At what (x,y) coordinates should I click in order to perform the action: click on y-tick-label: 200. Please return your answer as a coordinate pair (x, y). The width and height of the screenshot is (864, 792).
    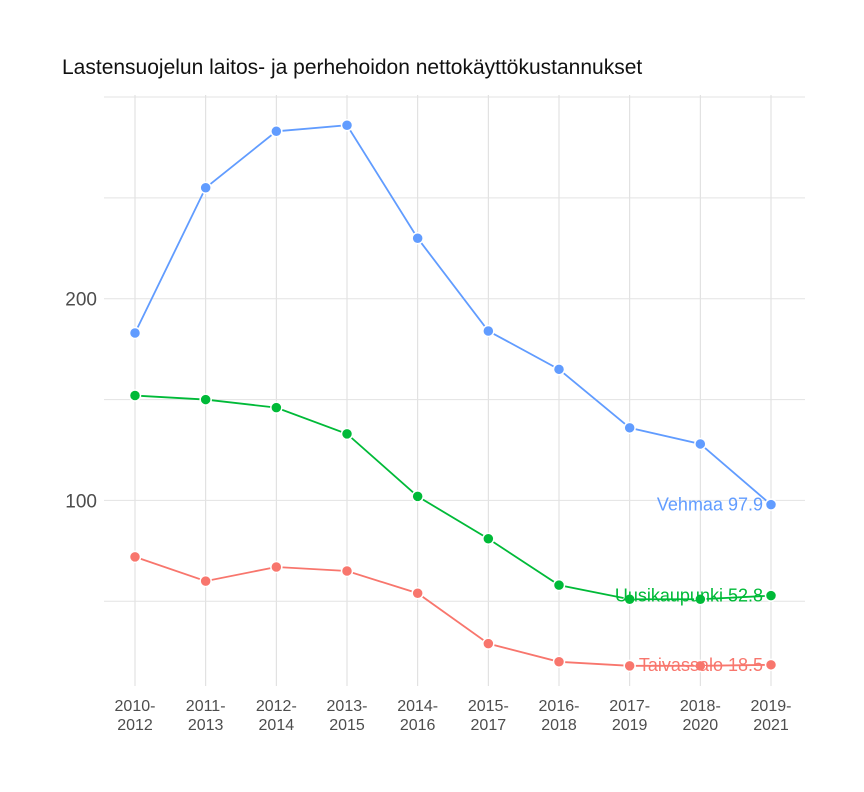
    Looking at the image, I should click on (81, 300).